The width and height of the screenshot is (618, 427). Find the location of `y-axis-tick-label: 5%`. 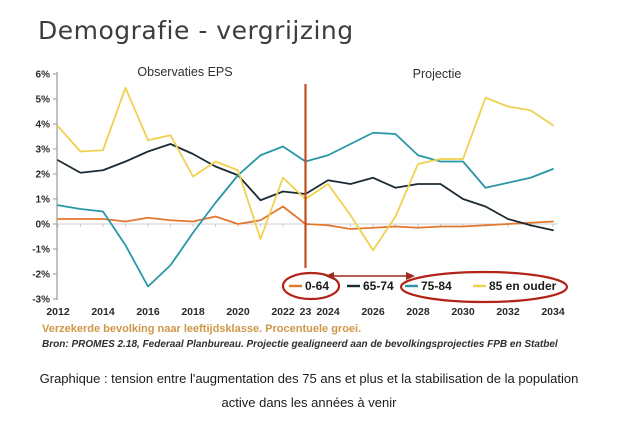

y-axis-tick-label: 5% is located at coordinates (43, 100).